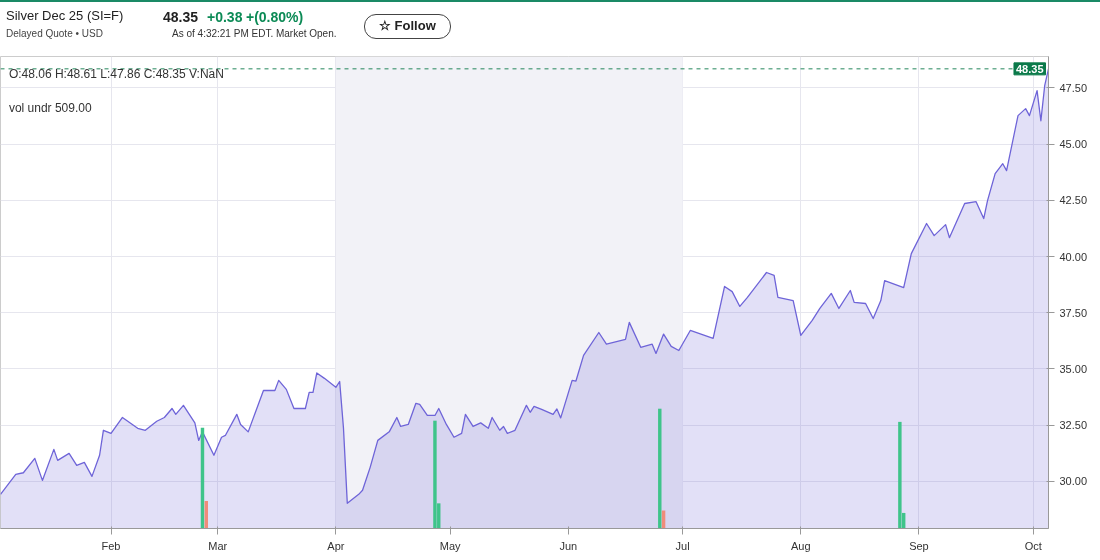 This screenshot has height=560, width=1100. I want to click on chart-title: Silver Dec 25 (SI=F), so click(65, 16).